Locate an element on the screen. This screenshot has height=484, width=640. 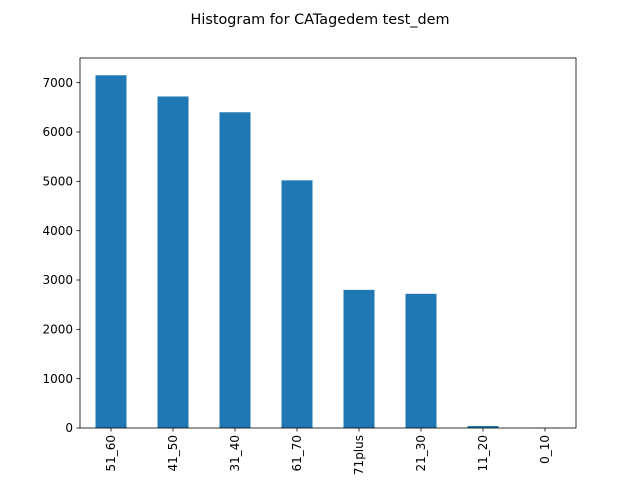
x-tick-label: 11_20 is located at coordinates (483, 453).